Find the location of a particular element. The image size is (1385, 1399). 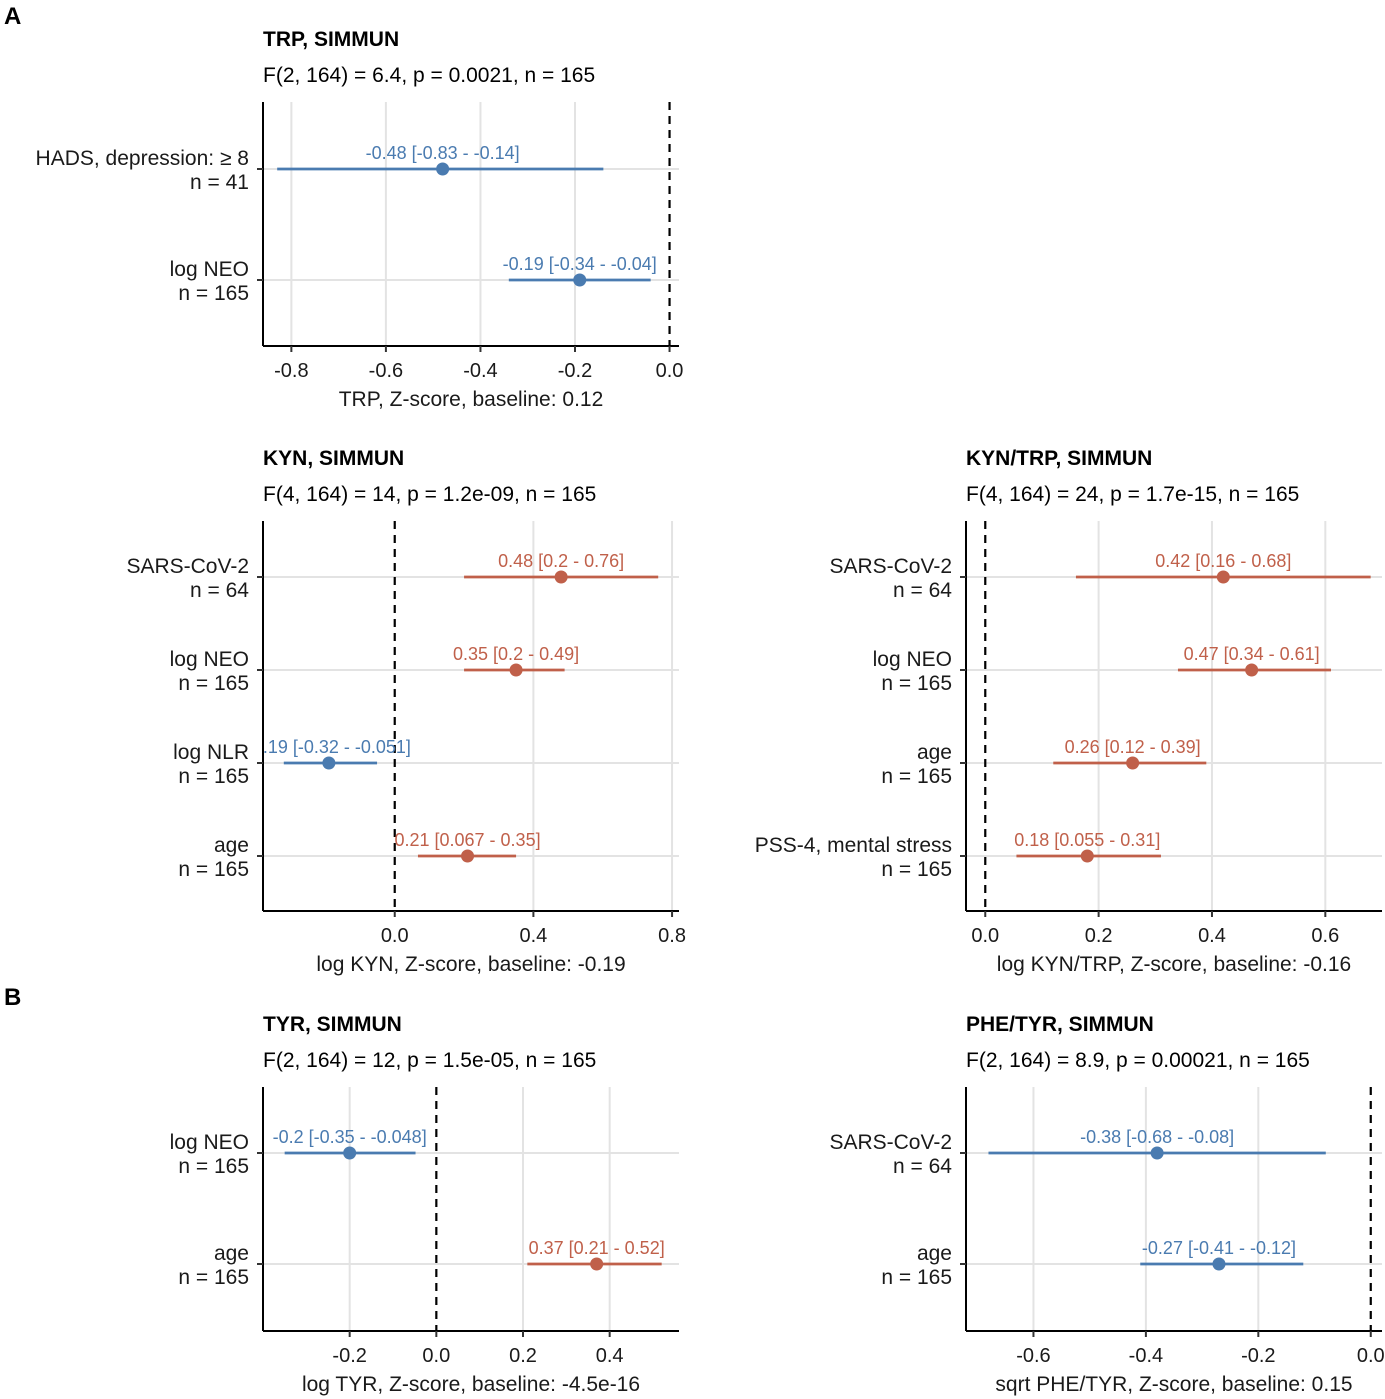

row-n-label: n = 41 is located at coordinates (219, 182).